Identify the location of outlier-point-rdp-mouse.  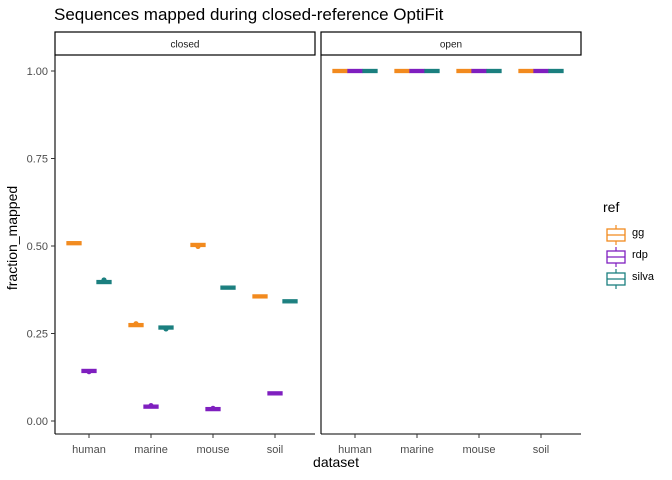
(213, 408).